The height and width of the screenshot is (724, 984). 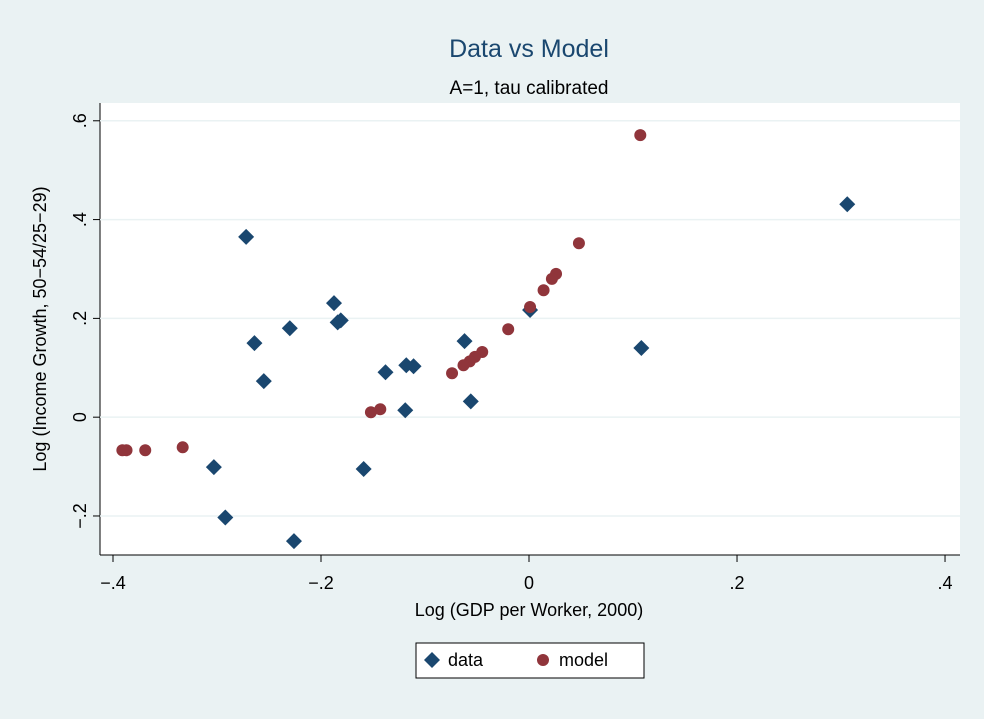 What do you see at coordinates (466, 660) in the screenshot?
I see `legend-label: data` at bounding box center [466, 660].